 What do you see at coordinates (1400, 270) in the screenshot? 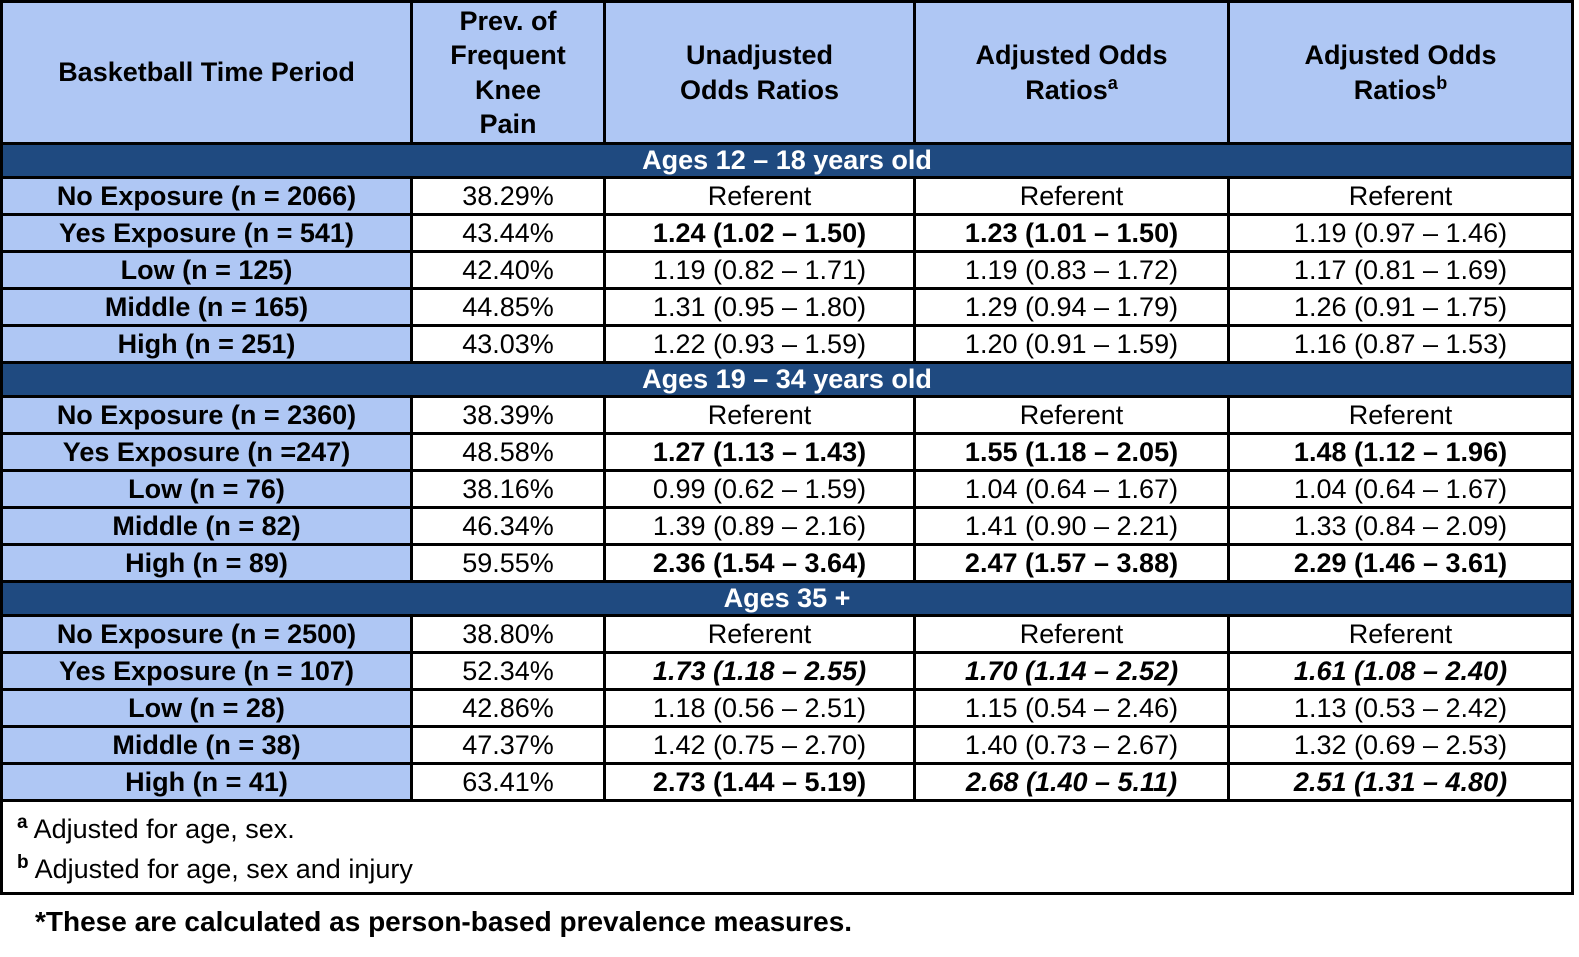
I see `adjusted-or-b-cell: 1.17 (0.81 – 1.69)` at bounding box center [1400, 270].